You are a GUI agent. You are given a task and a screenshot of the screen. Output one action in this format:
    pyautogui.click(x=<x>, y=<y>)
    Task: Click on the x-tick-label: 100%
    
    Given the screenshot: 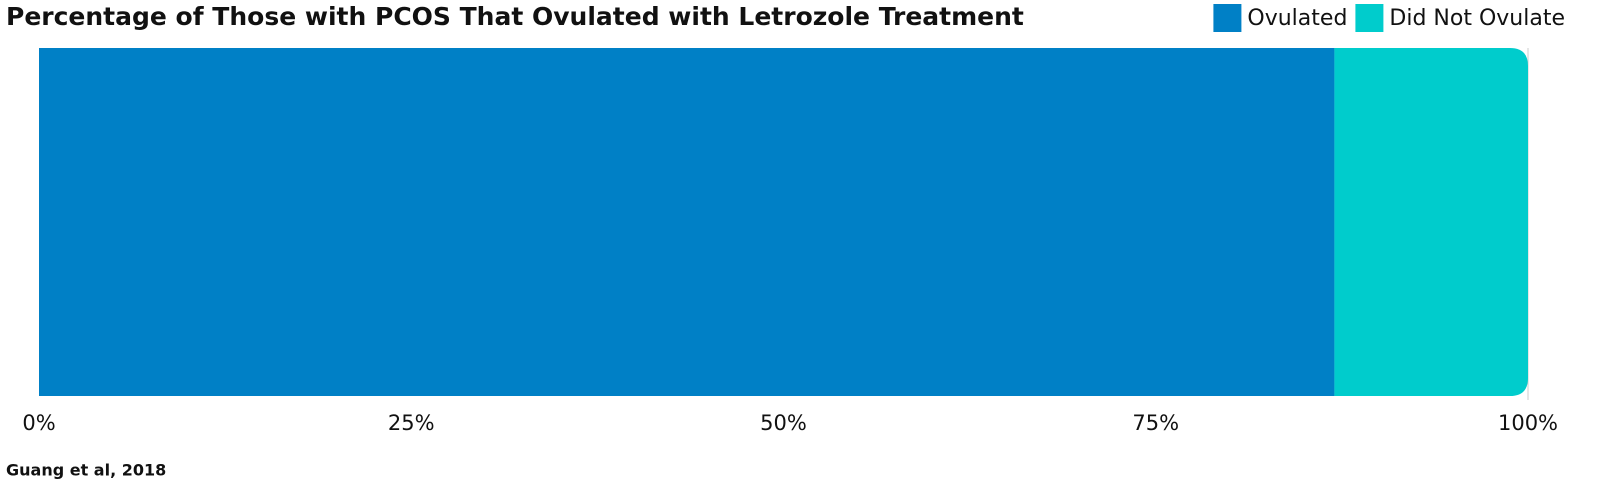 What is the action you would take?
    pyautogui.click(x=1528, y=423)
    